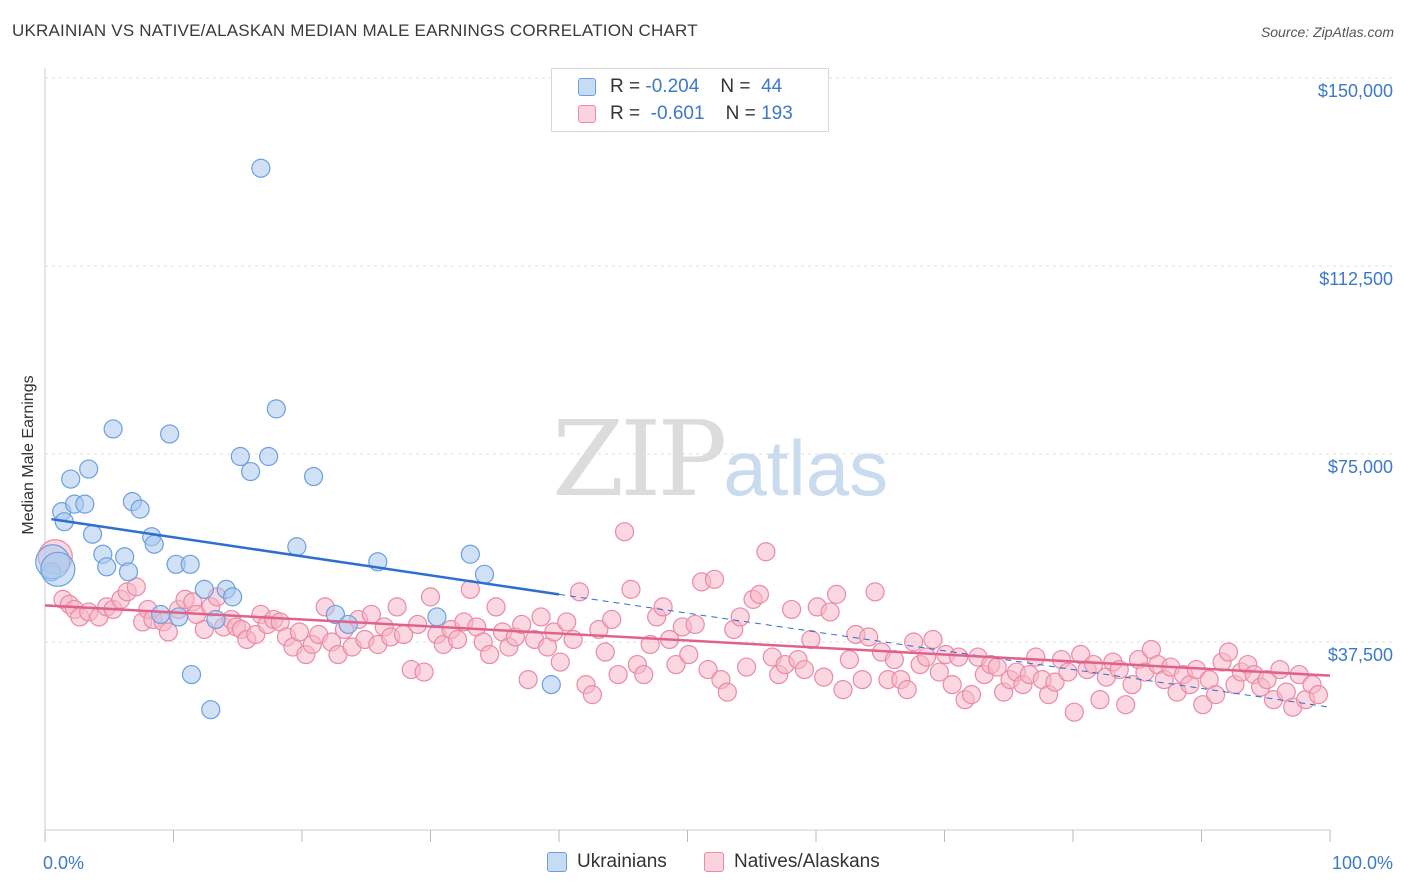 The image size is (1406, 892). I want to click on series-swatch-natives, so click(714, 862).